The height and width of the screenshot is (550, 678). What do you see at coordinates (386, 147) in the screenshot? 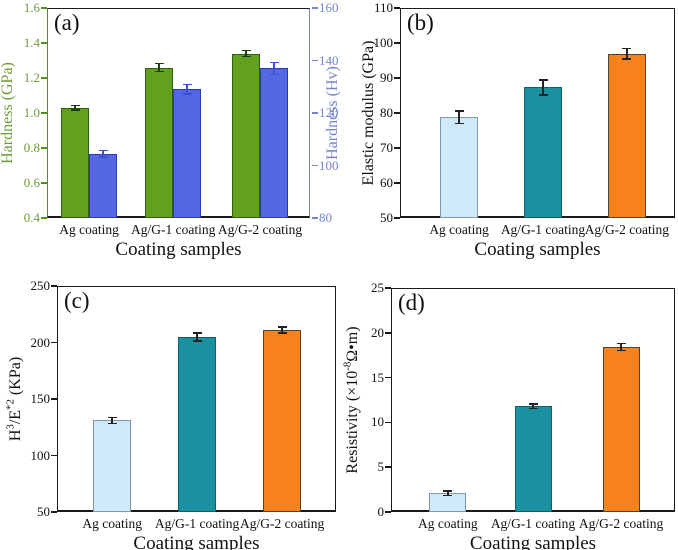
I see `y-tick-label: 70` at bounding box center [386, 147].